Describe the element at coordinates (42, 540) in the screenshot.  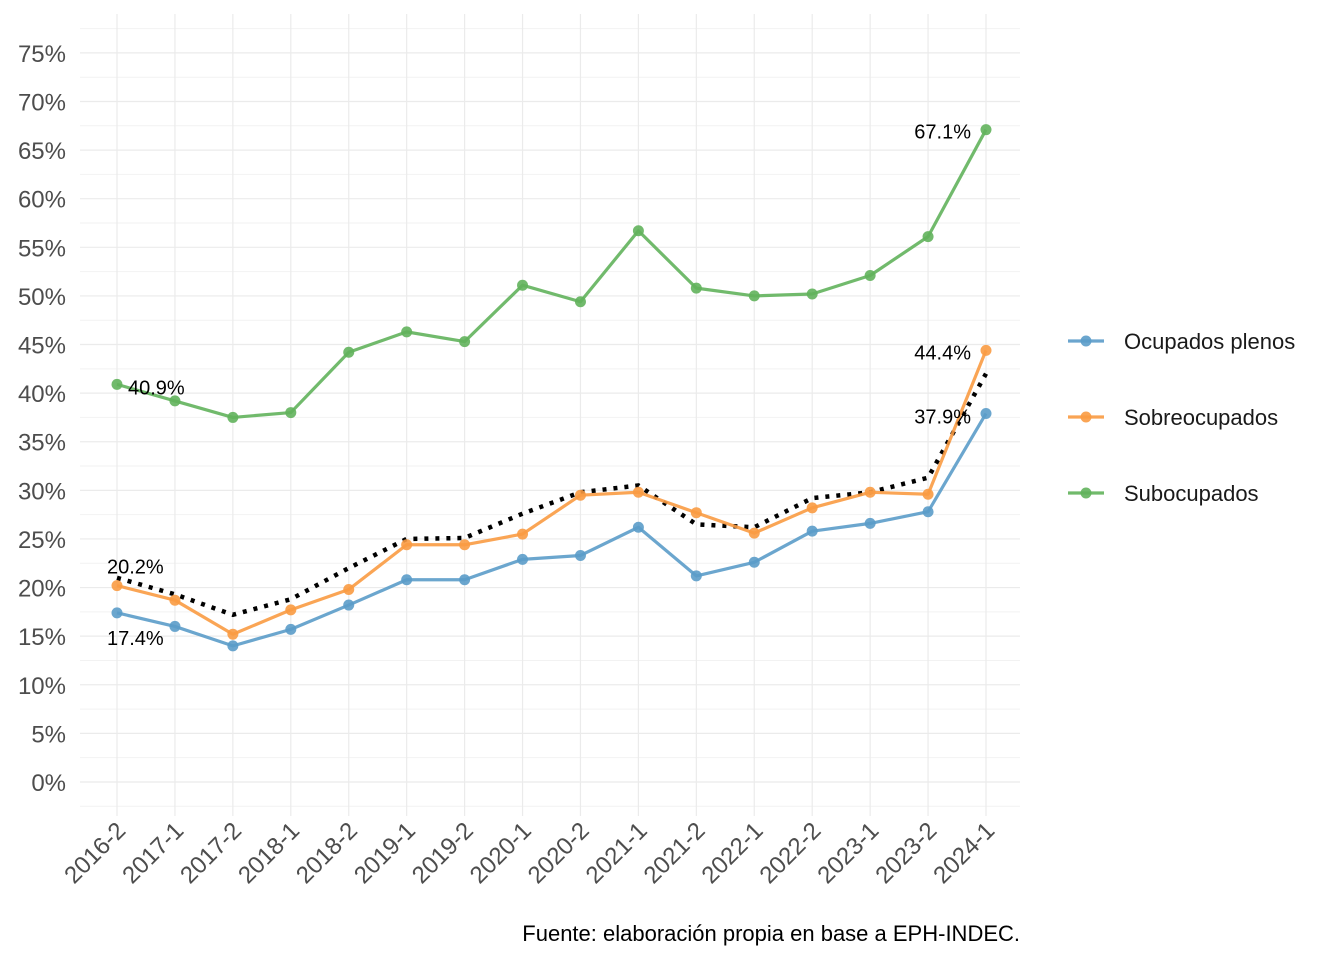
I see `y-tick-label: 25%` at that location.